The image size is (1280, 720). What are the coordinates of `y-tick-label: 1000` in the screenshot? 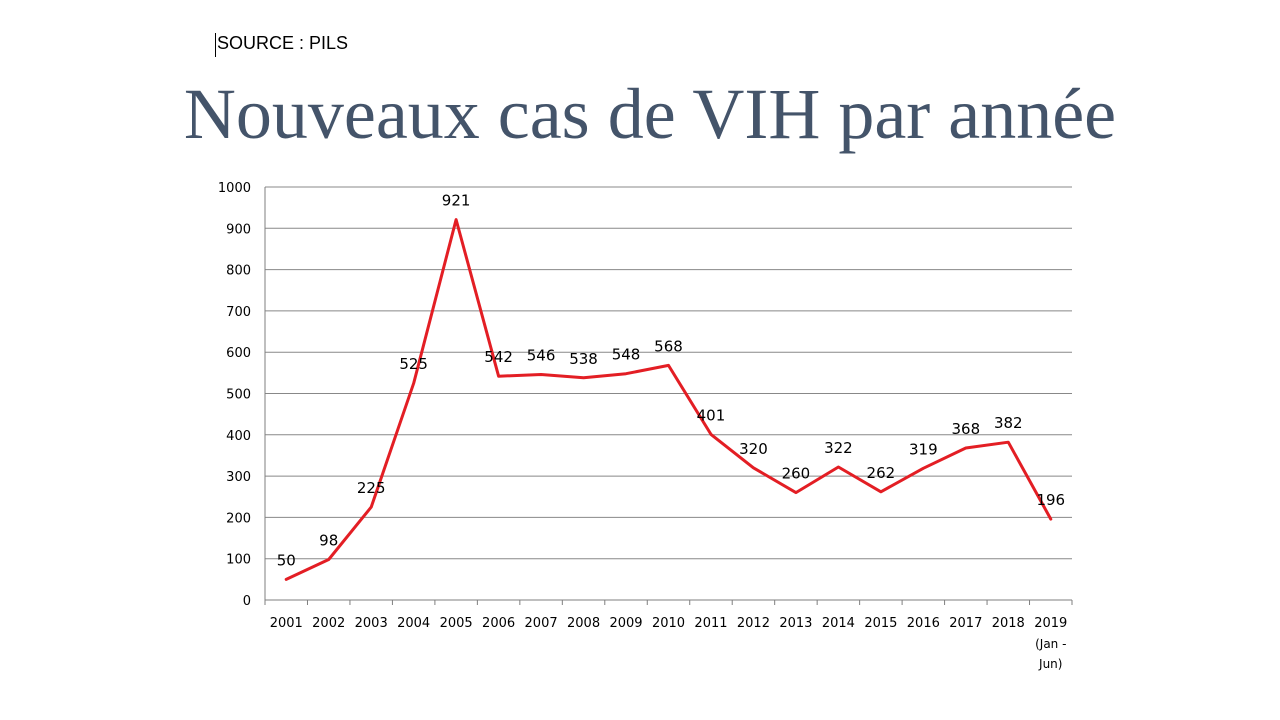 It's located at (234, 188).